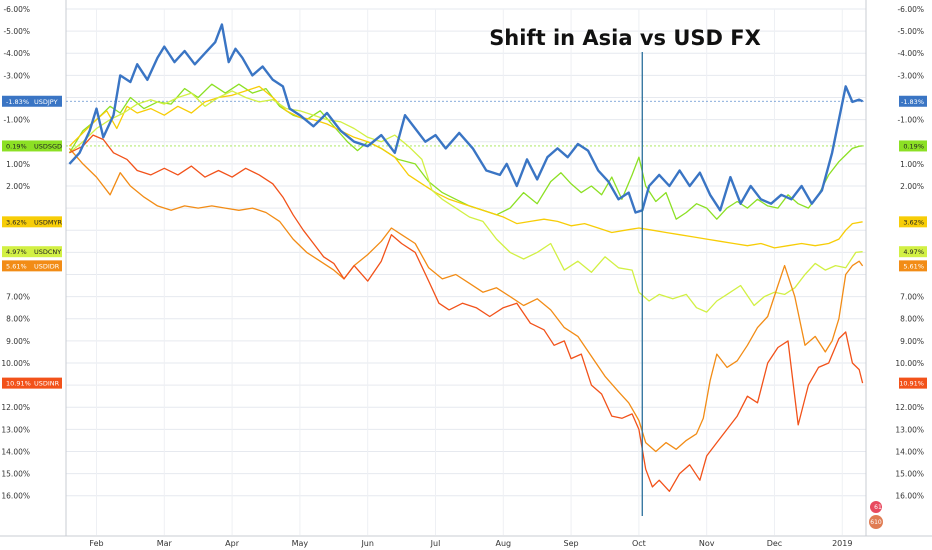 This screenshot has height=550, width=932. I want to click on left-tag-usdcny, so click(32, 252).